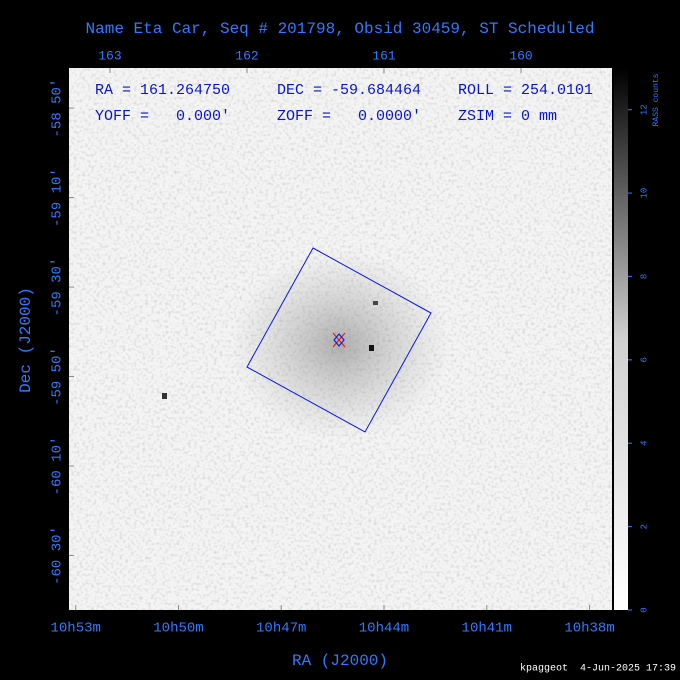 This screenshot has width=680, height=680. Describe the element at coordinates (525, 90) in the screenshot. I see `annotation: ROLL = 254.0101` at that location.